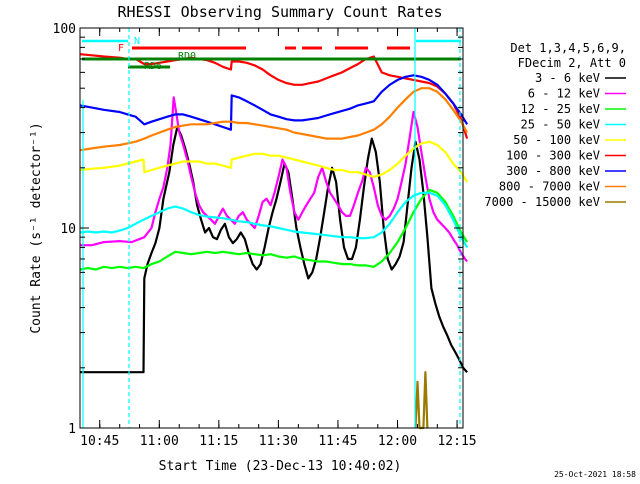 The height and width of the screenshot is (484, 640). Describe the element at coordinates (567, 78) in the screenshot. I see `legend-entry-label: 3 - 6 keV` at that location.